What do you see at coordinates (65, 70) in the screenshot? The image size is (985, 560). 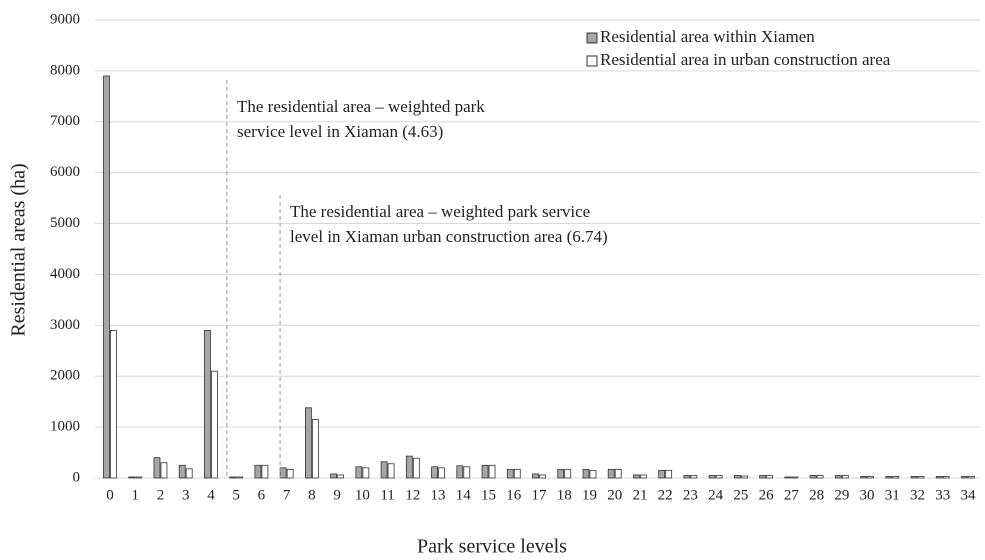 I see `y-tick-label: 8000` at bounding box center [65, 70].